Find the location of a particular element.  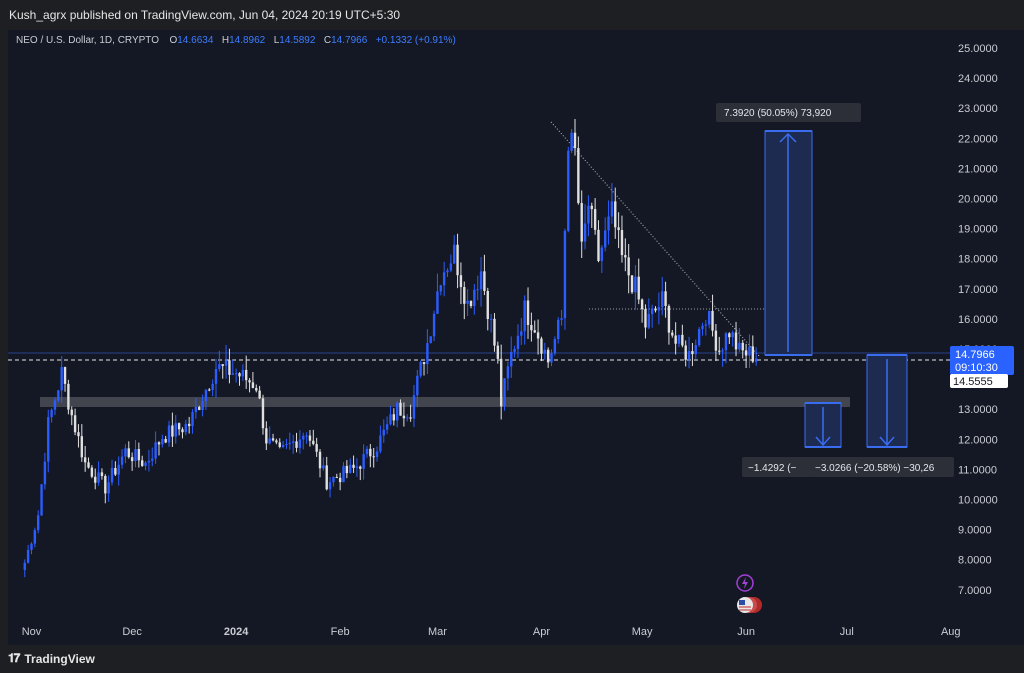

price-tick-label: 16.0000 is located at coordinates (978, 320).